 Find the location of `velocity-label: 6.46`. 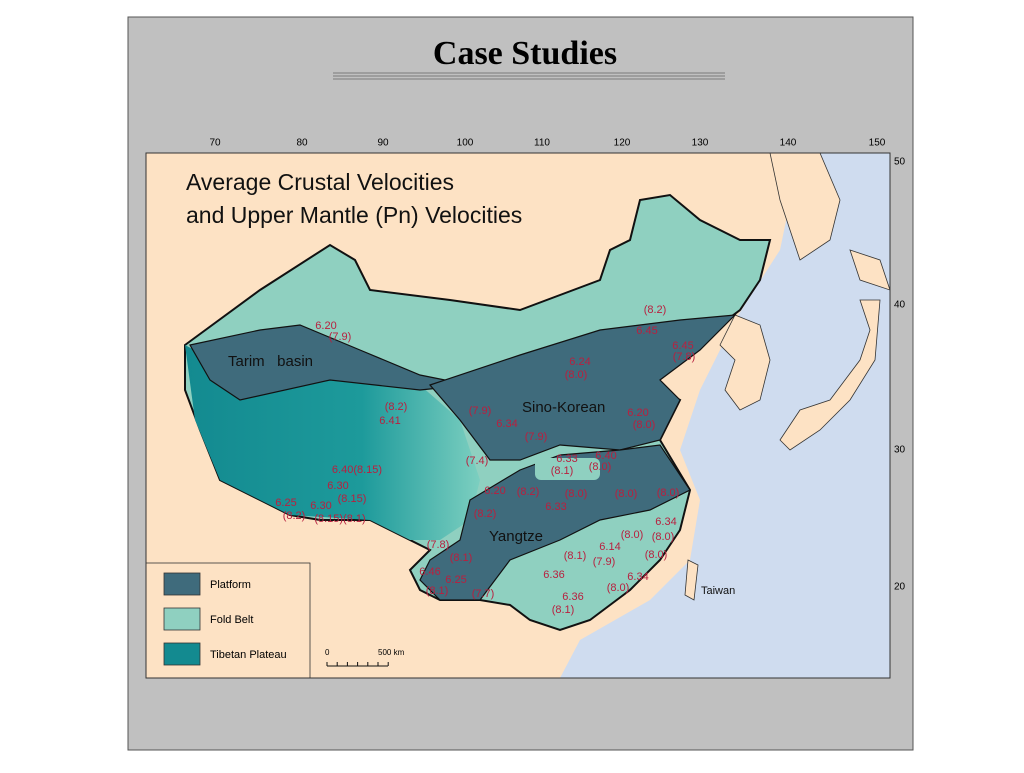

velocity-label: 6.46 is located at coordinates (429, 572).